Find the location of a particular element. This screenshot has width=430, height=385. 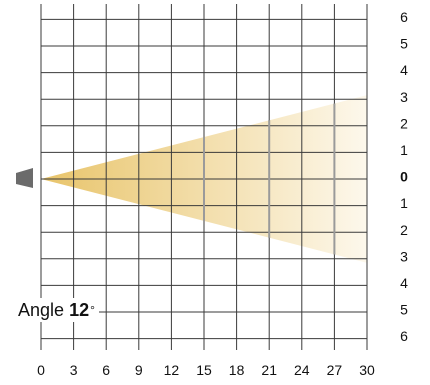

x-tick-label: 9 is located at coordinates (139, 370).